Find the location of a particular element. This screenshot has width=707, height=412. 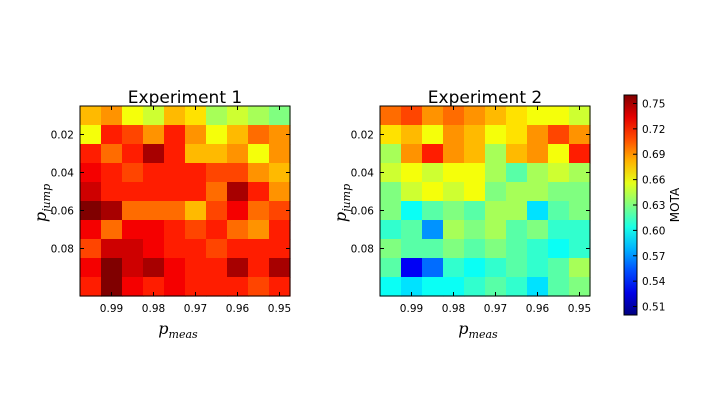

y-tick-label: 0.06 is located at coordinates (363, 212).